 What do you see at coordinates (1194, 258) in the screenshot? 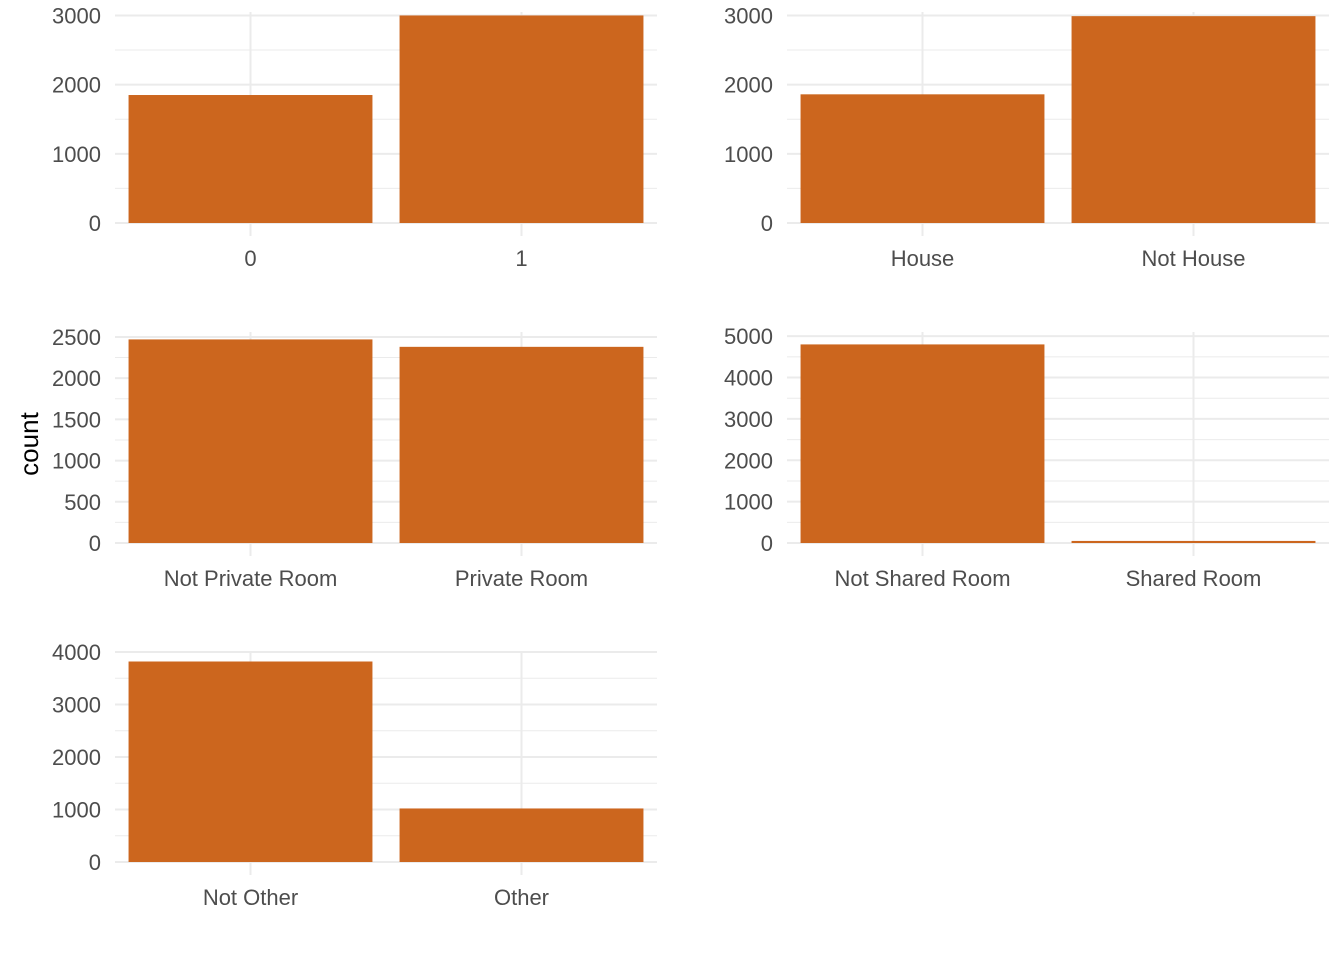
I see `x-tick-label: Not House` at bounding box center [1194, 258].